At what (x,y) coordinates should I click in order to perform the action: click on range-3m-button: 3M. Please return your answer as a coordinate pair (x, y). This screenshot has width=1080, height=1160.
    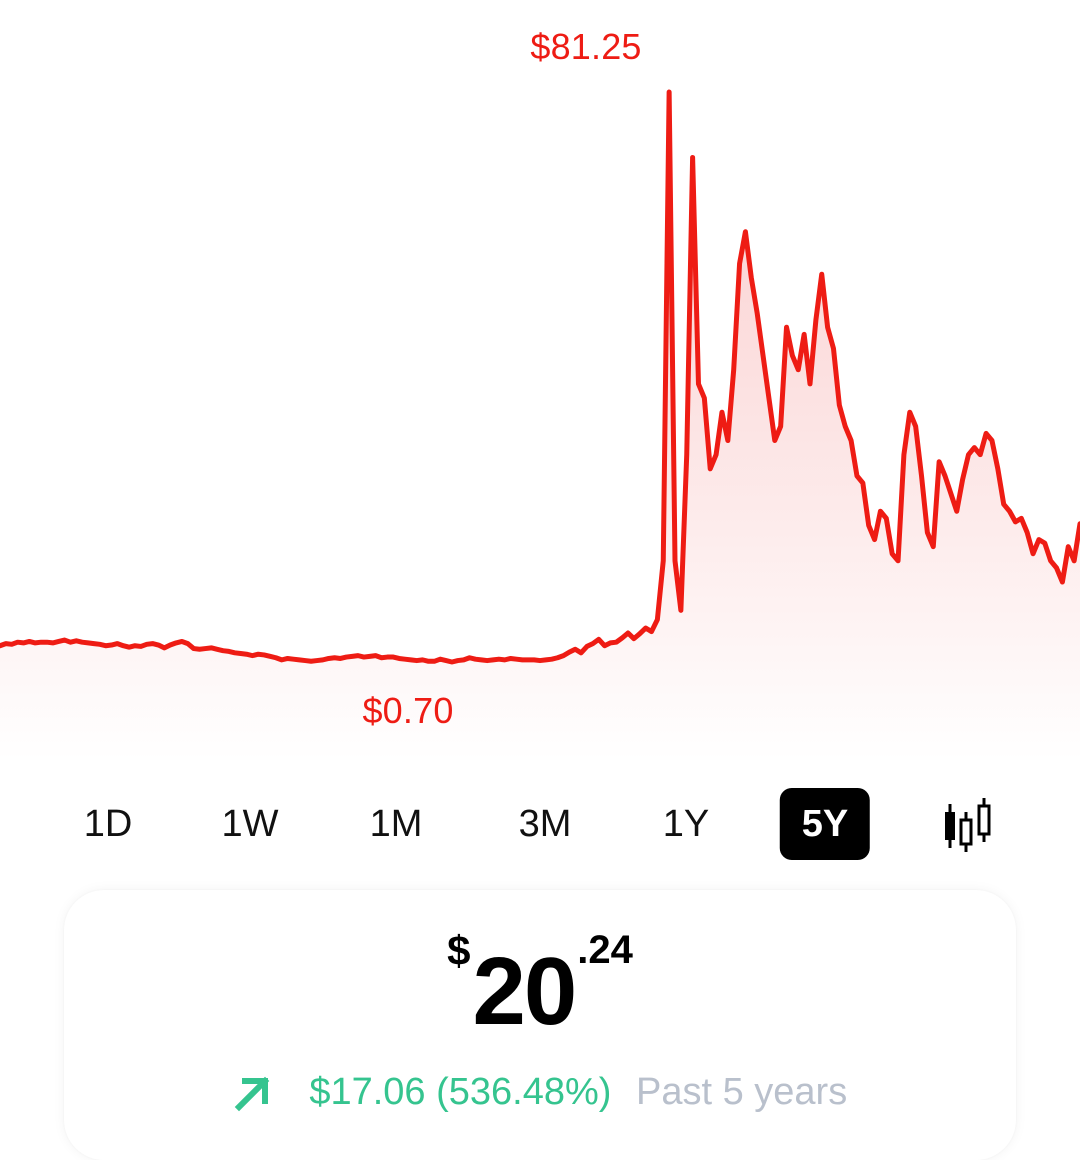
    Looking at the image, I should click on (545, 824).